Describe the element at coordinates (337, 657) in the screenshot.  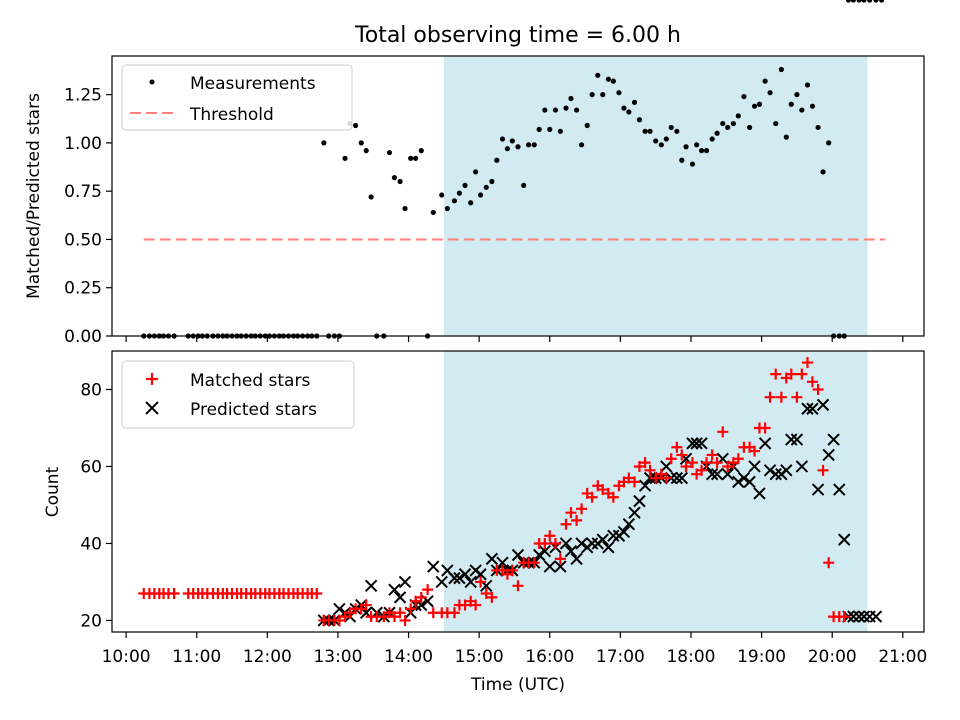
I see `time-x-tick-label: 13:00` at that location.